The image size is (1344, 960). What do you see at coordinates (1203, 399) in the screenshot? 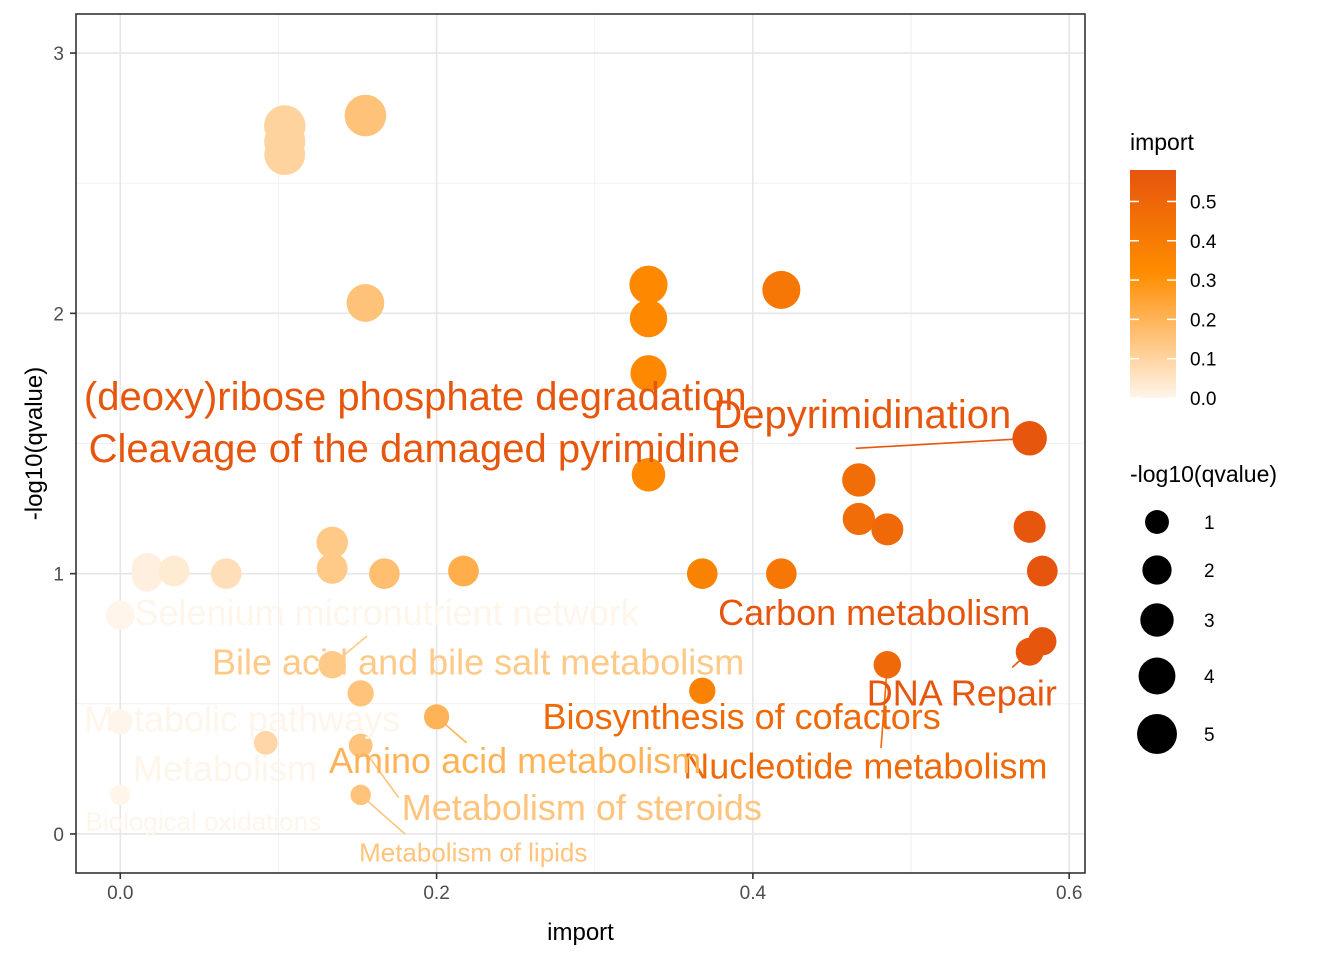
I see `color-legend-label: 0.0` at bounding box center [1203, 399].